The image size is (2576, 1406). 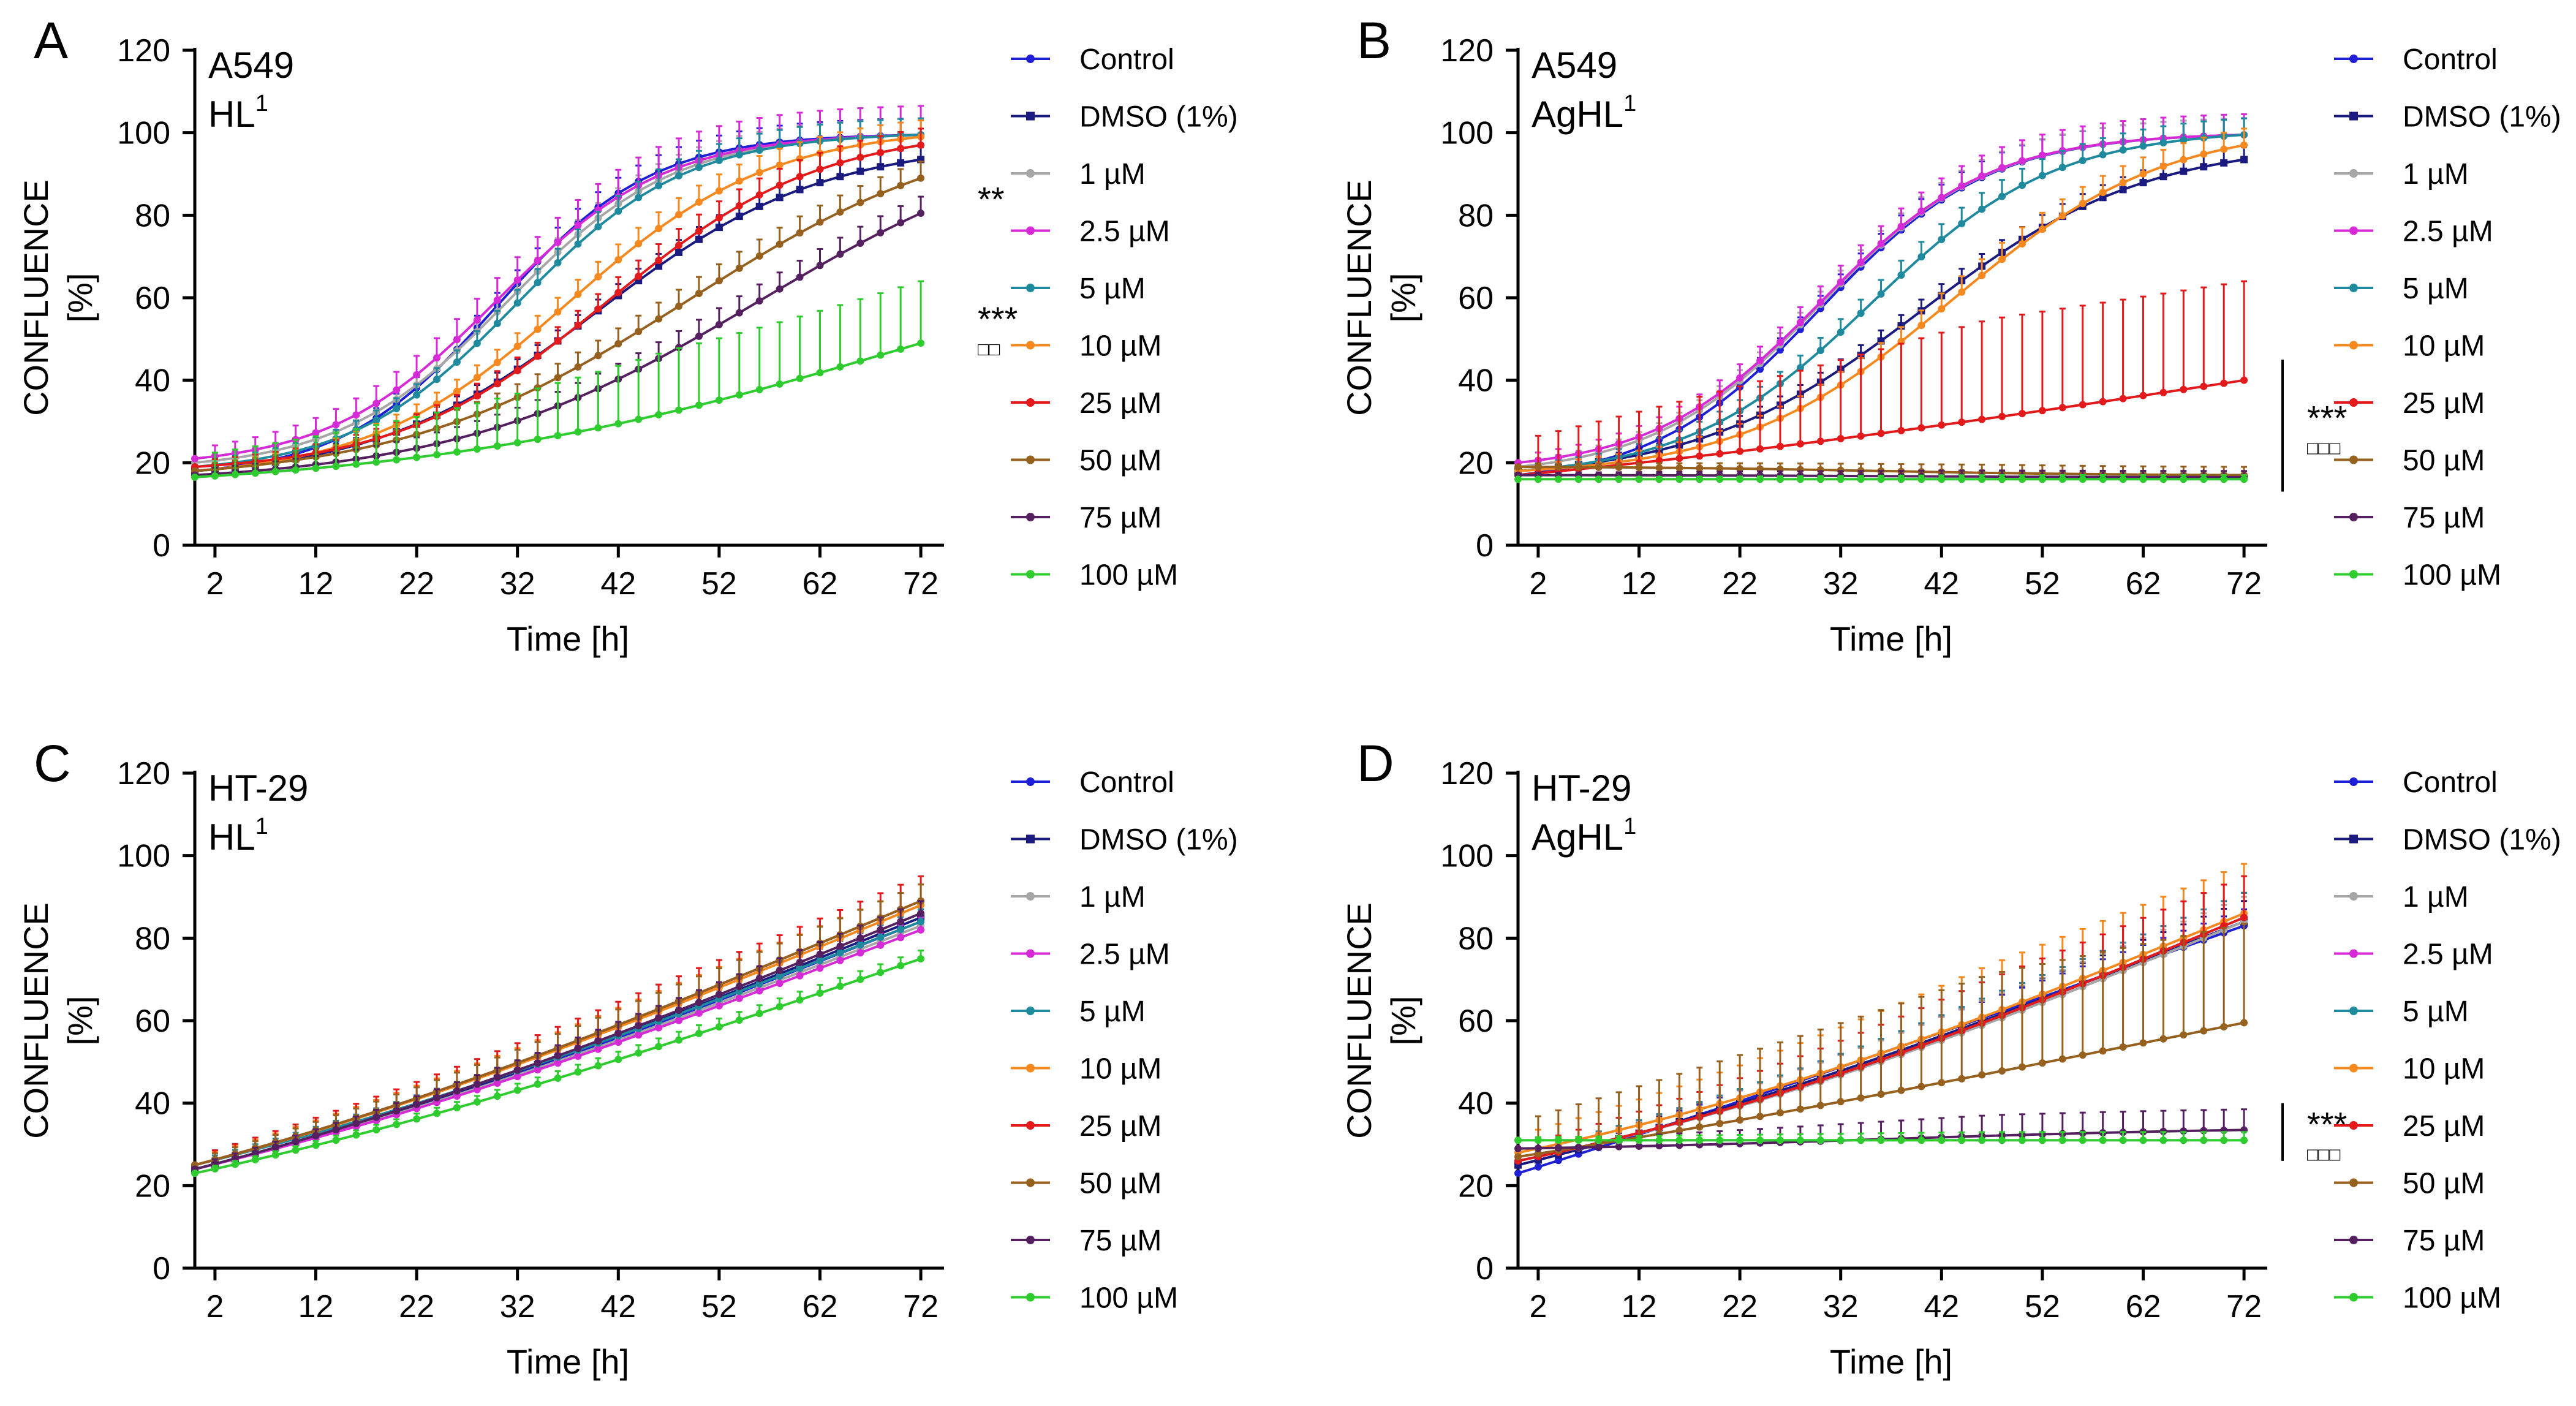 What do you see at coordinates (80, 1021) in the screenshot?
I see `y-axis-unit: [%]` at bounding box center [80, 1021].